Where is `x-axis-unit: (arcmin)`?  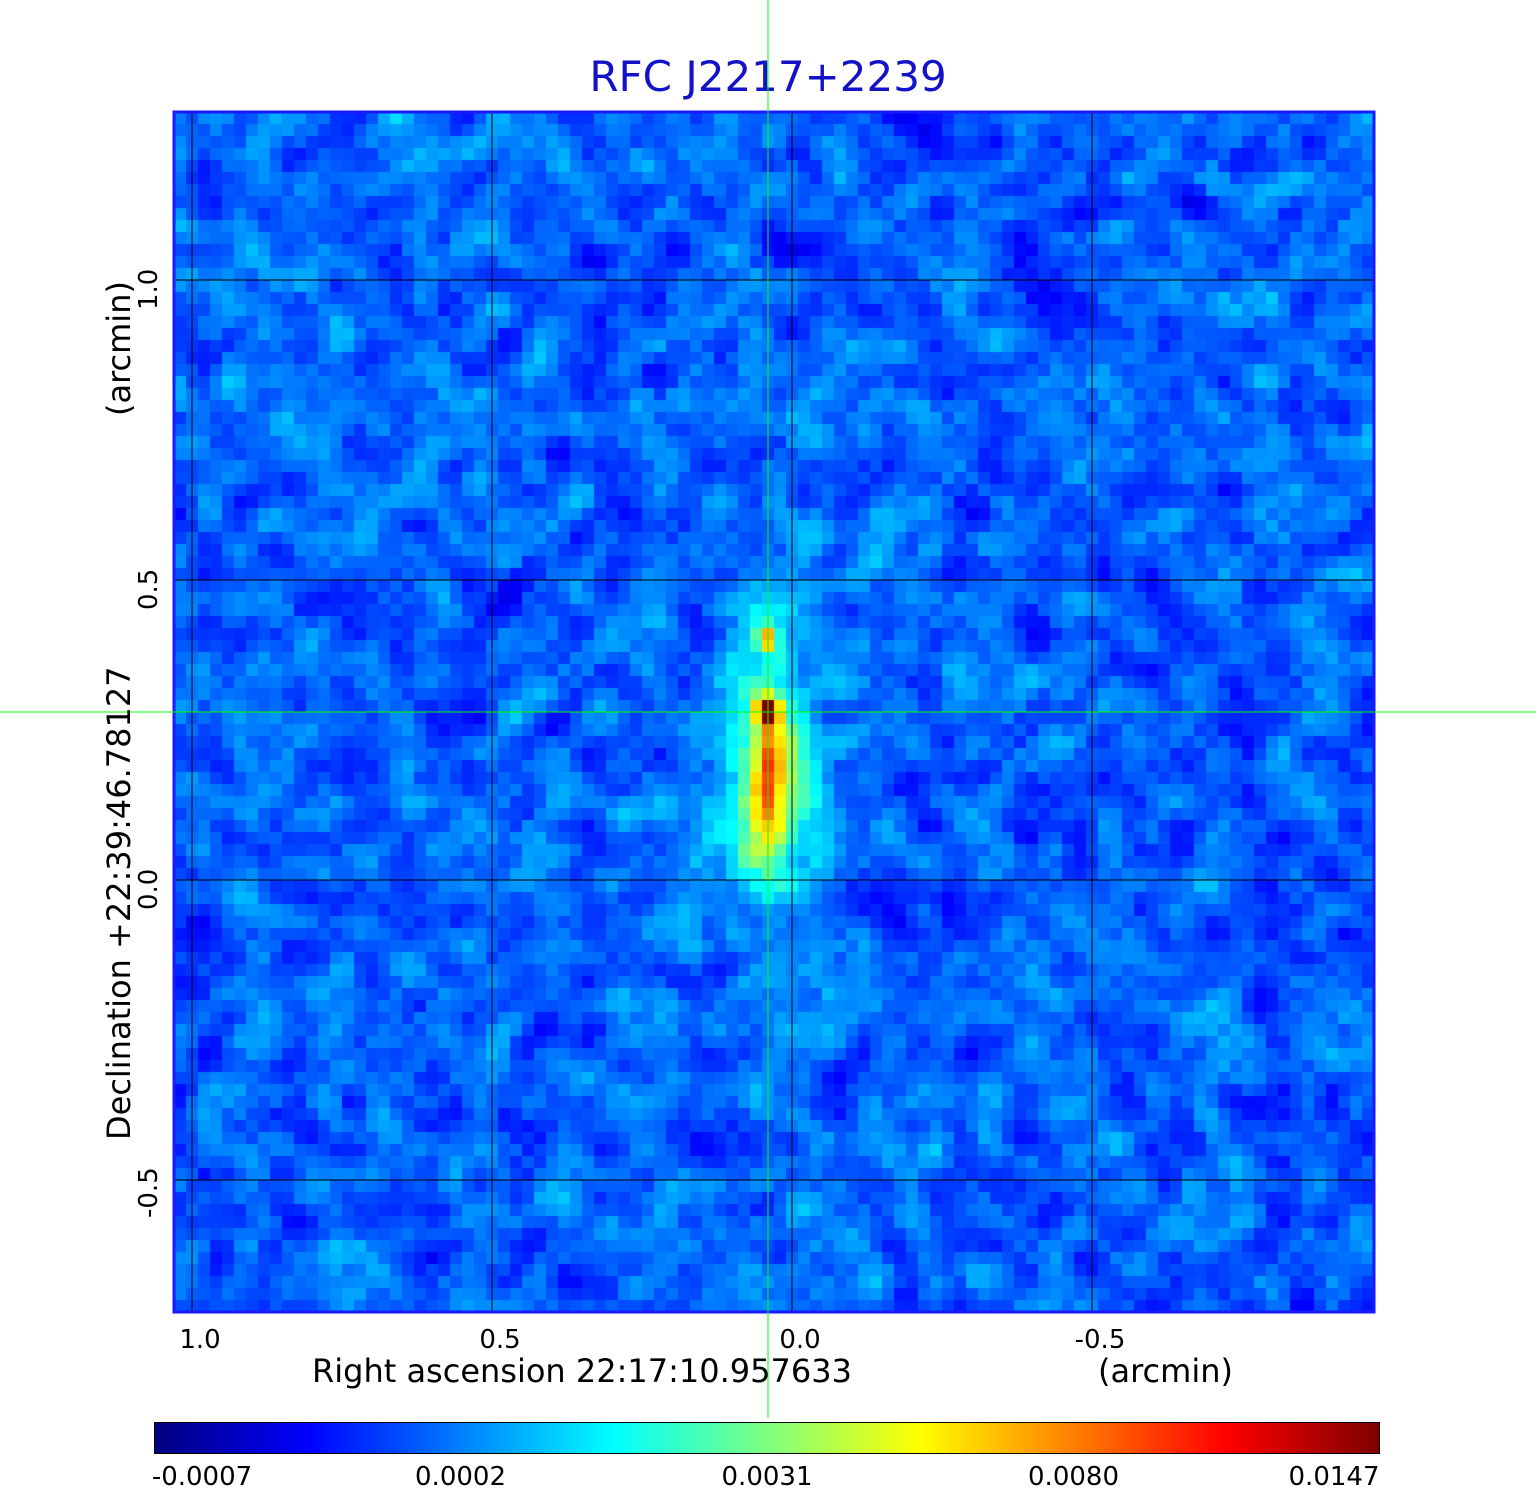 x-axis-unit: (arcmin) is located at coordinates (1165, 1371).